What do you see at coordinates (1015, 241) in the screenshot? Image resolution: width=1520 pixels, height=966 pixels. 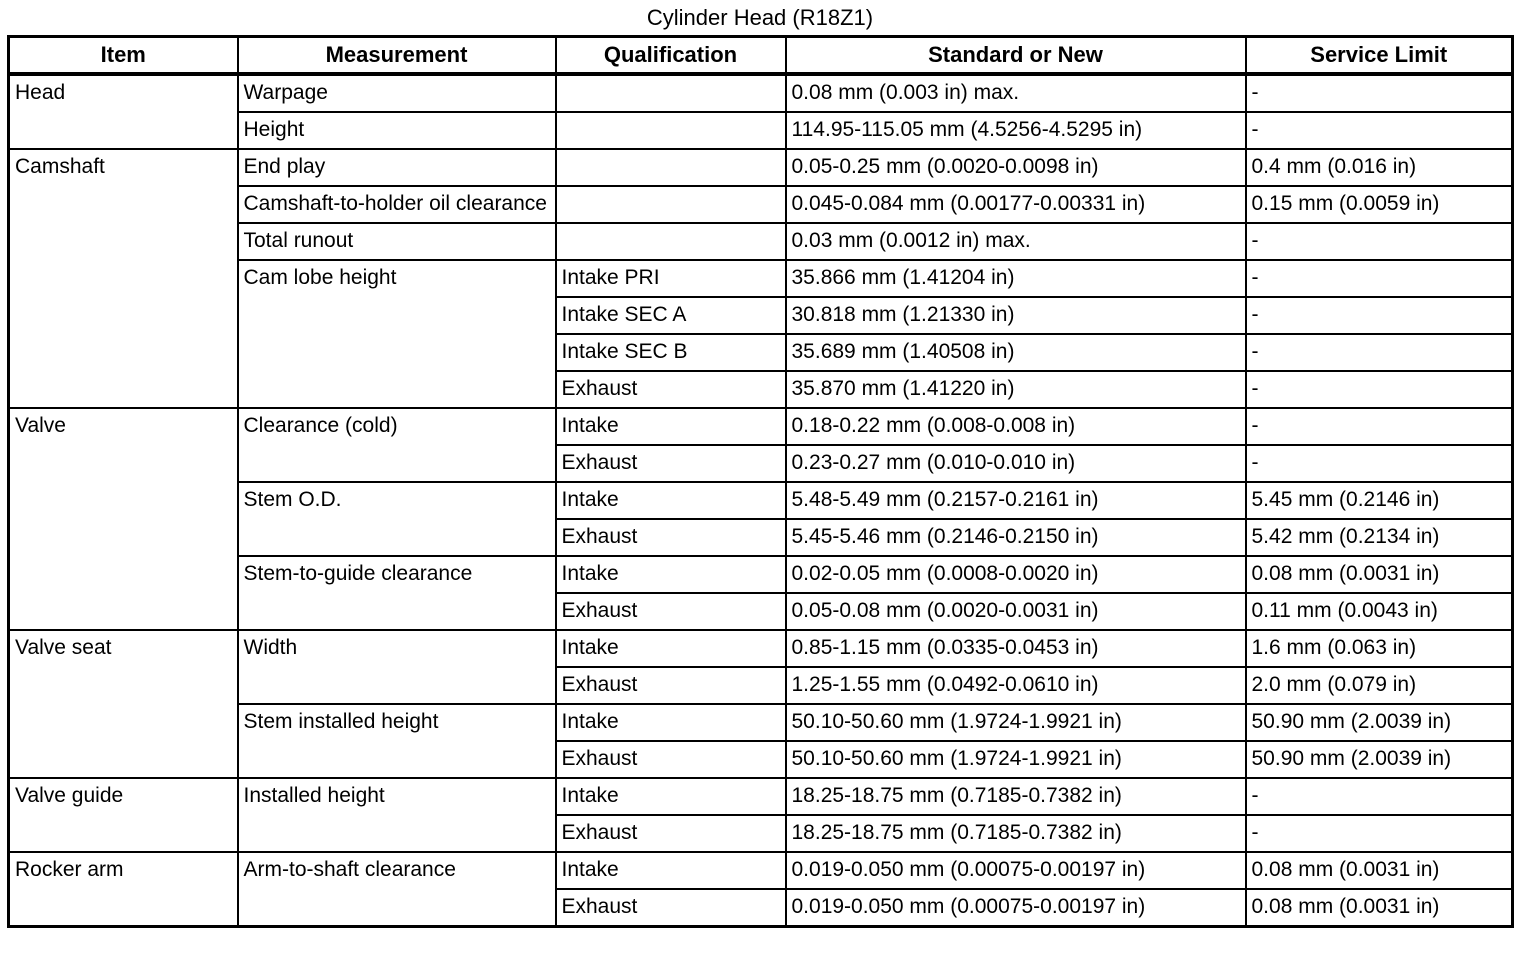 I see `standard-cell: 0.03 mm (0.0012 in) max.` at bounding box center [1015, 241].